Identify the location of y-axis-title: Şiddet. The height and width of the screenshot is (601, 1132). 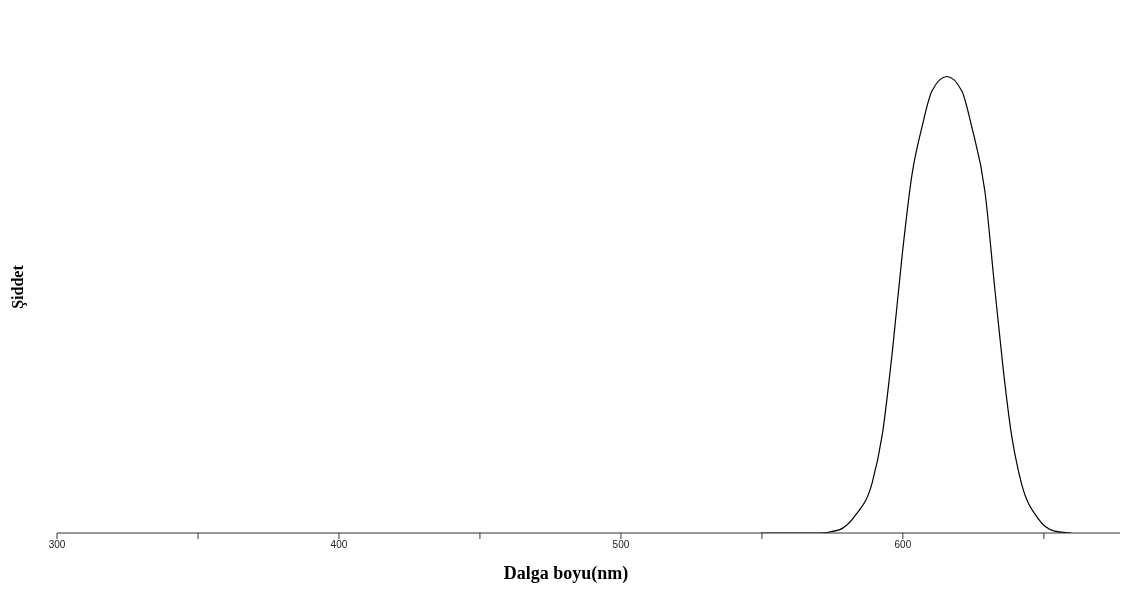
(18, 287).